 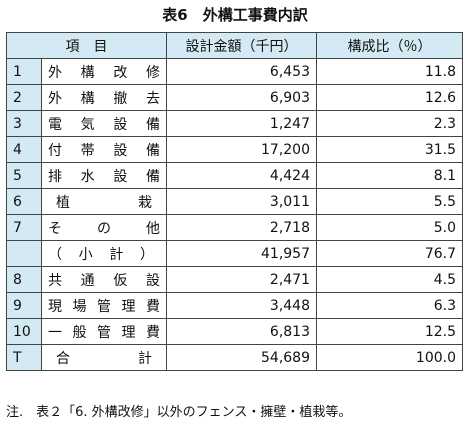 I want to click on row-item: 排水設備, so click(x=104, y=175).